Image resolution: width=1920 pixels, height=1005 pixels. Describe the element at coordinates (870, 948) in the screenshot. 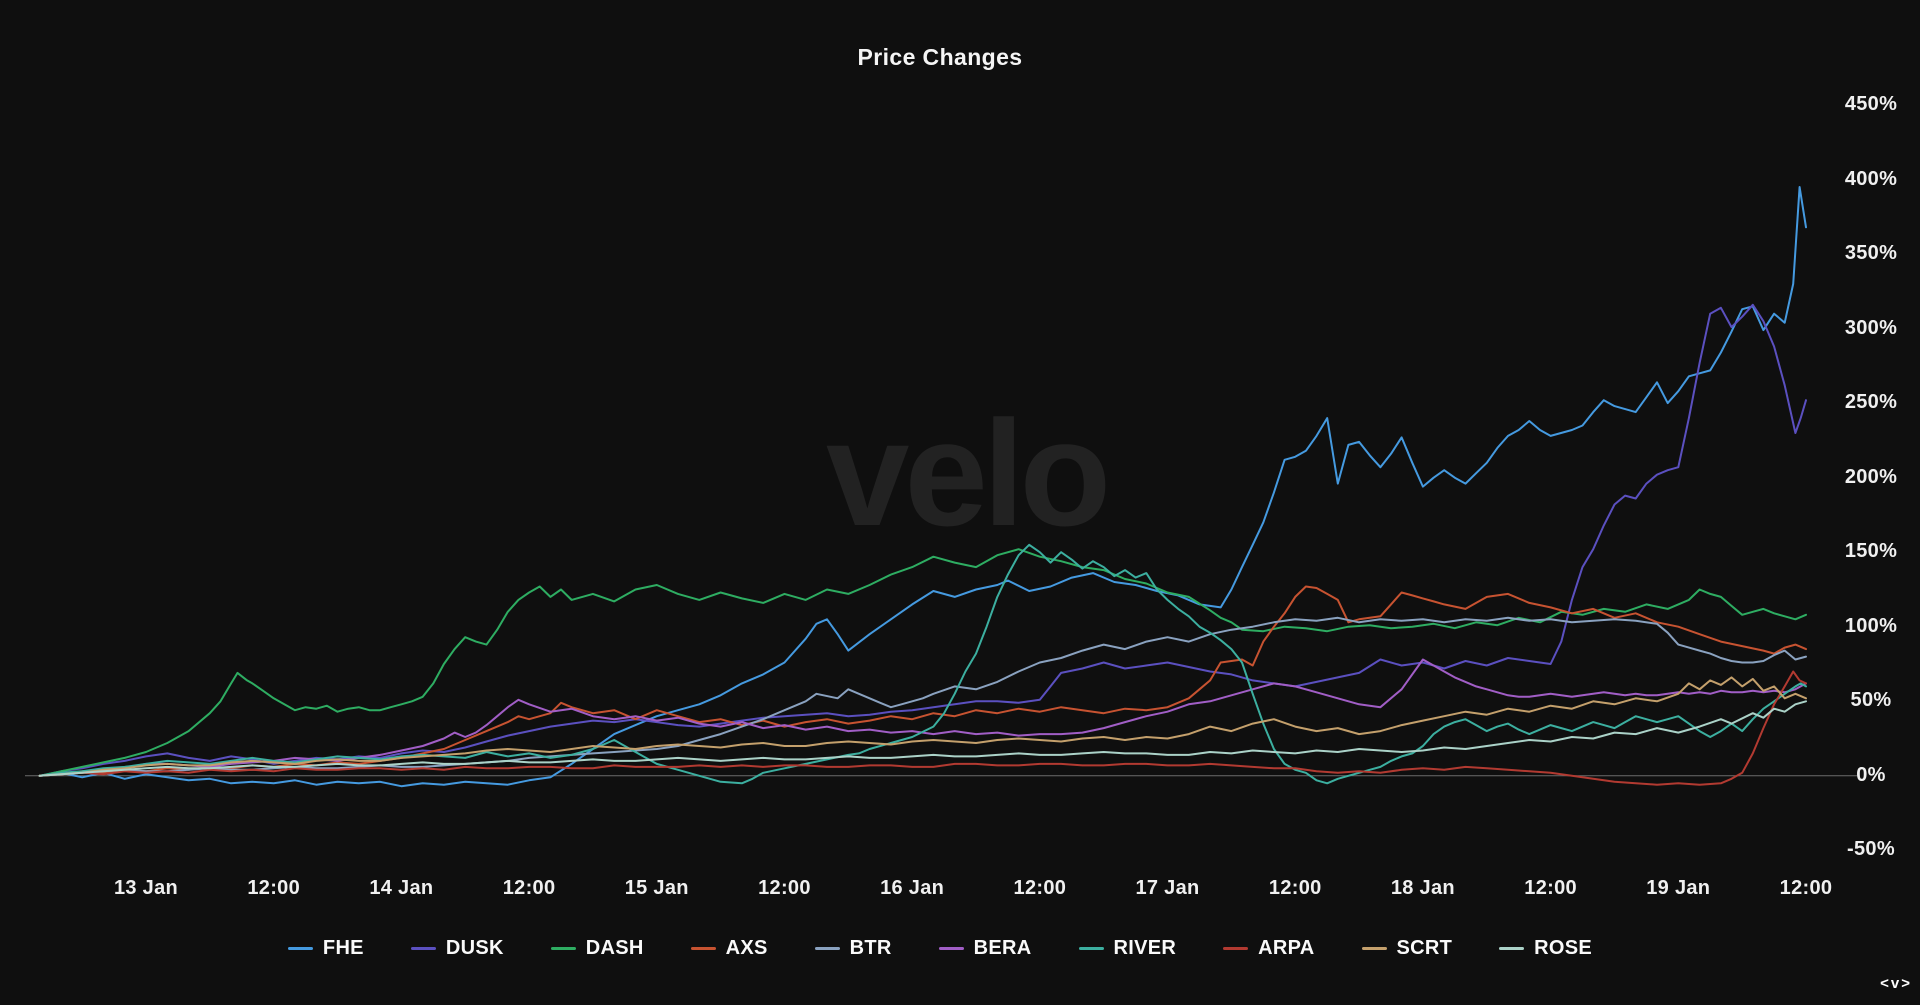

I see `legend-label: BTR` at that location.